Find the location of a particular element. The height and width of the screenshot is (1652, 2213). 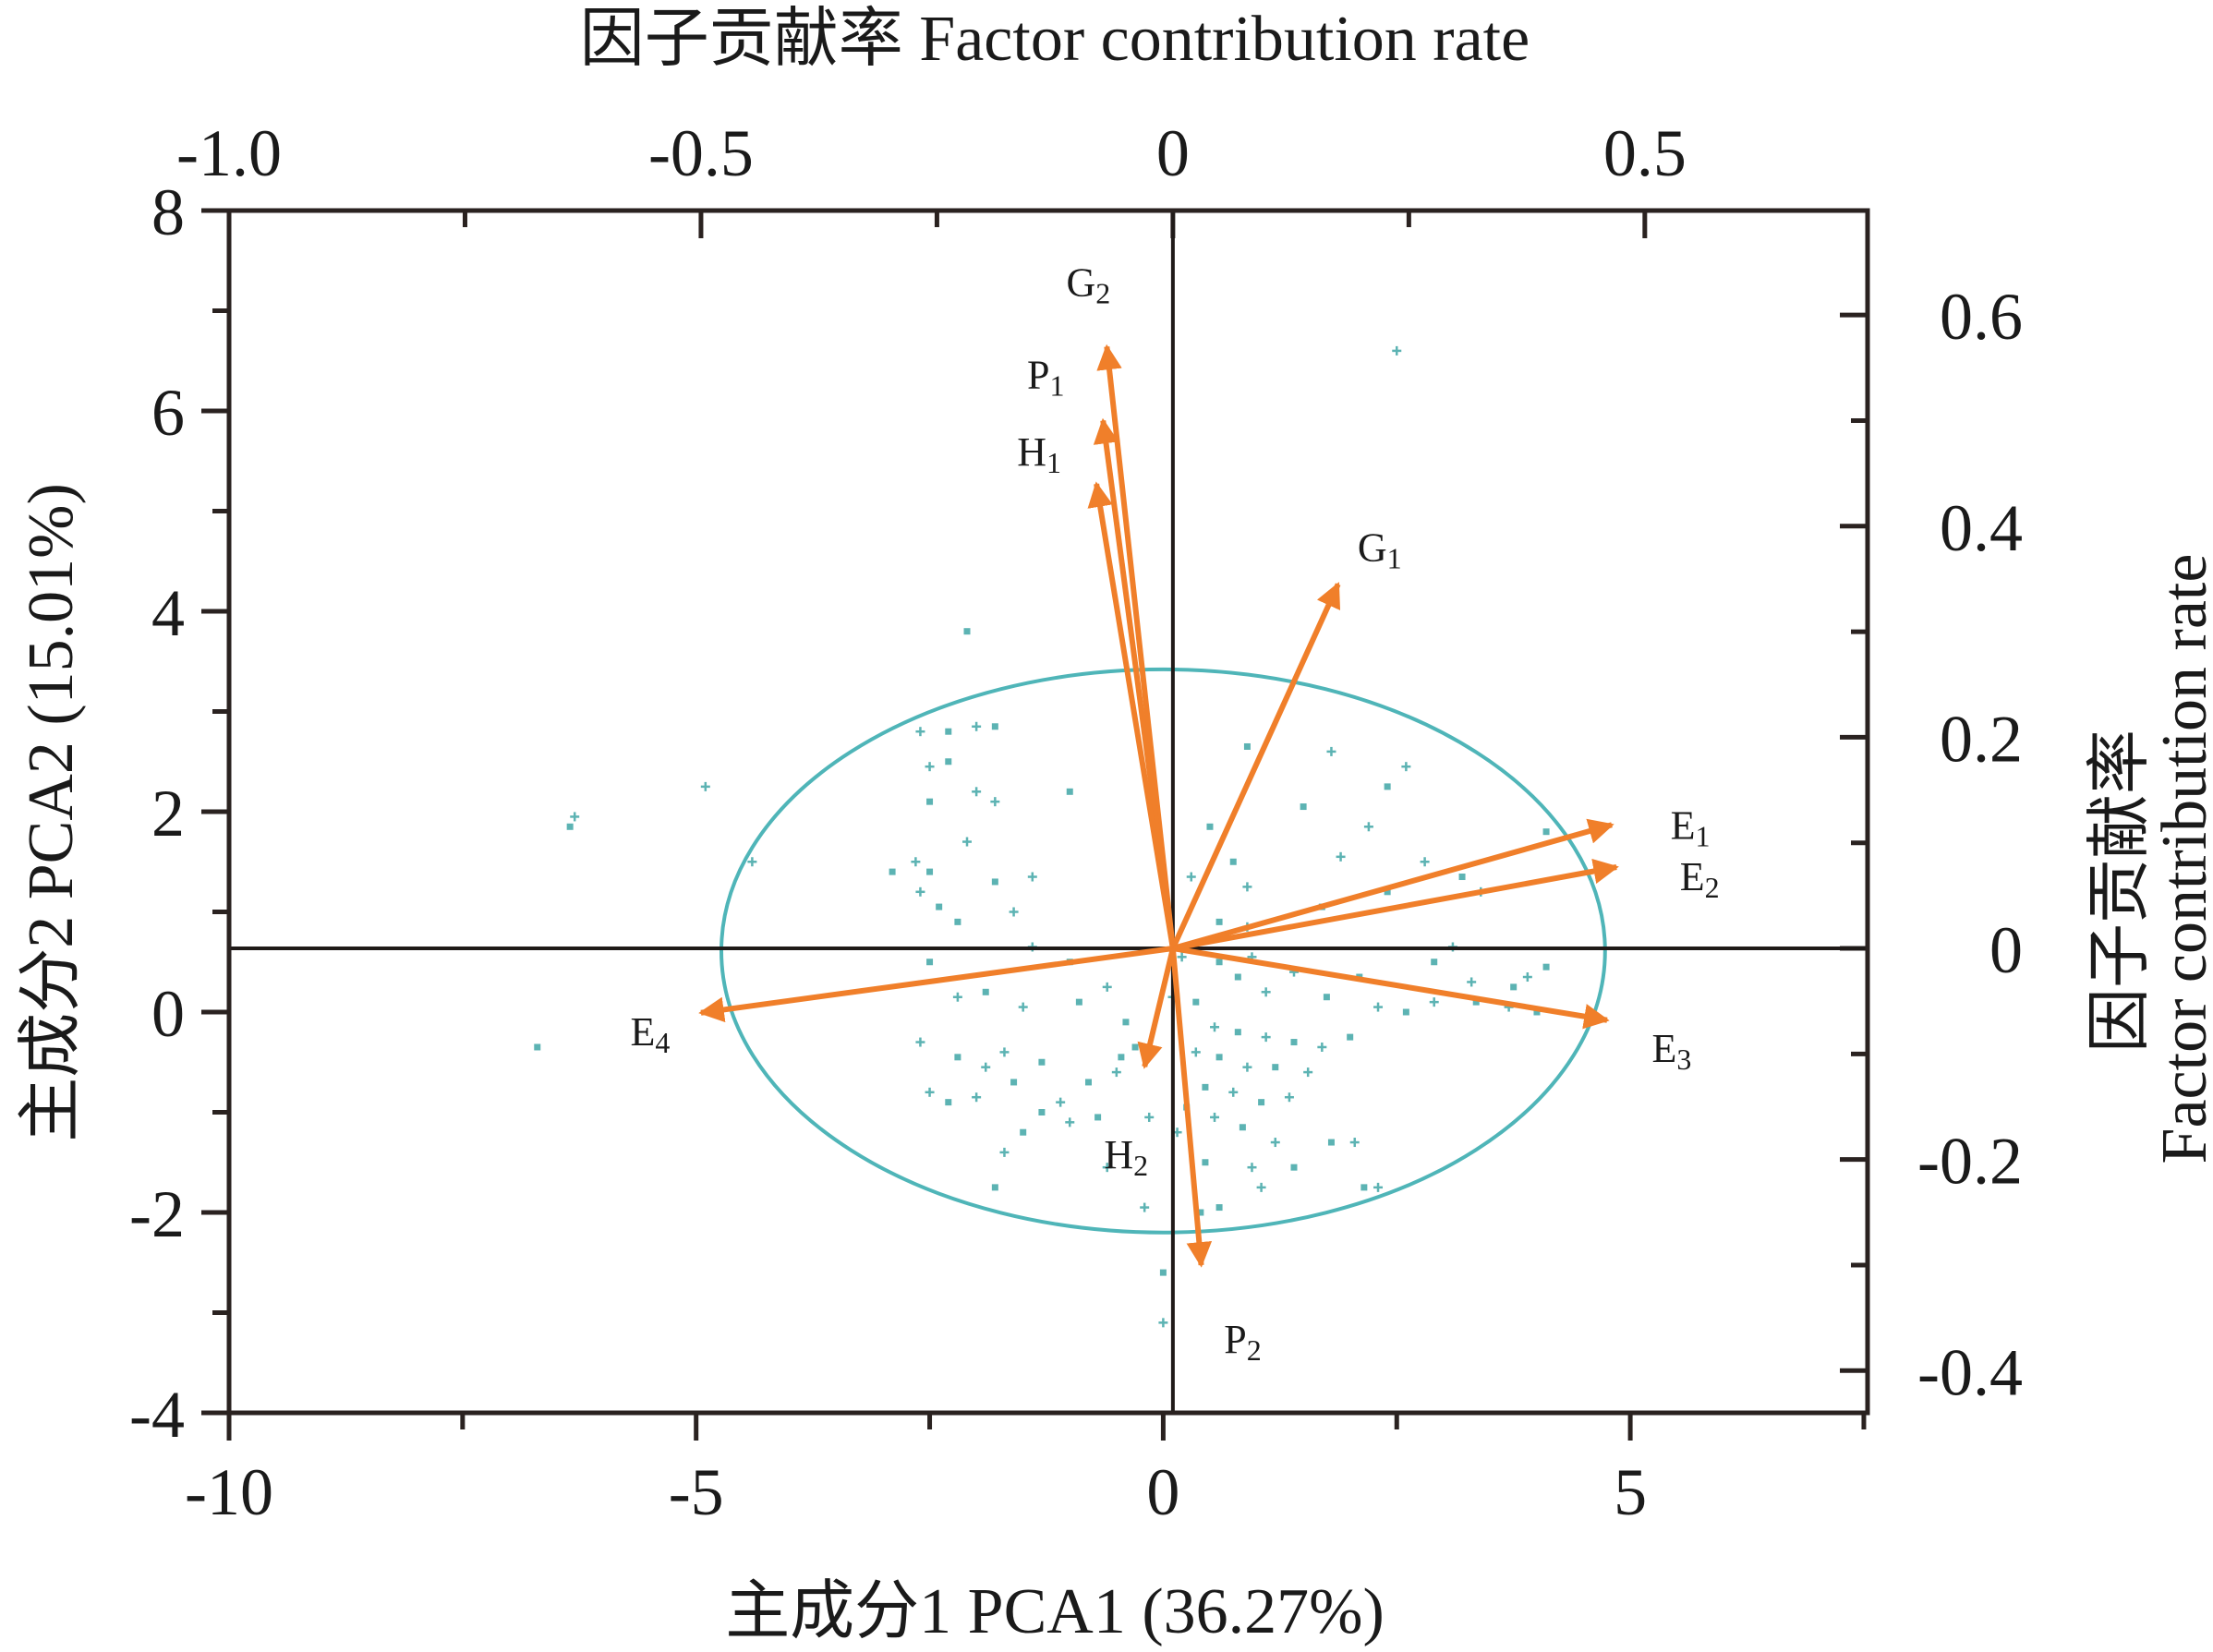

arrow-label: H1 is located at coordinates (1039, 454).